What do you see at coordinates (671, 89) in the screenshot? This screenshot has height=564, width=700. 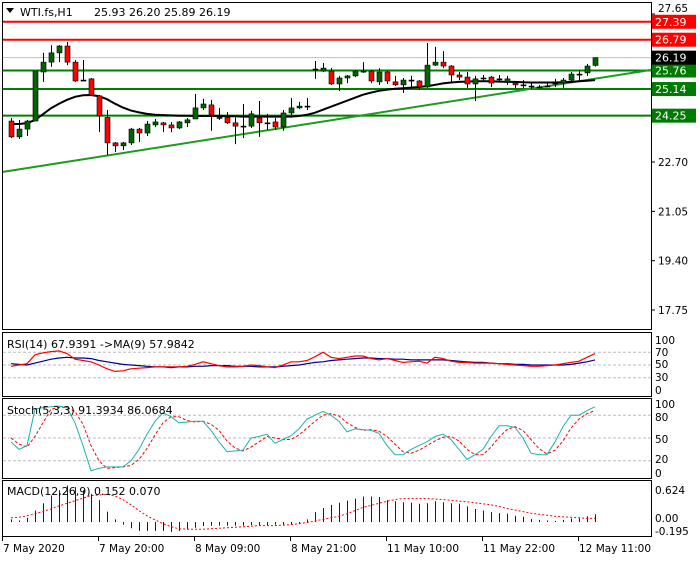 I see `level-price-label: 25.14` at bounding box center [671, 89].